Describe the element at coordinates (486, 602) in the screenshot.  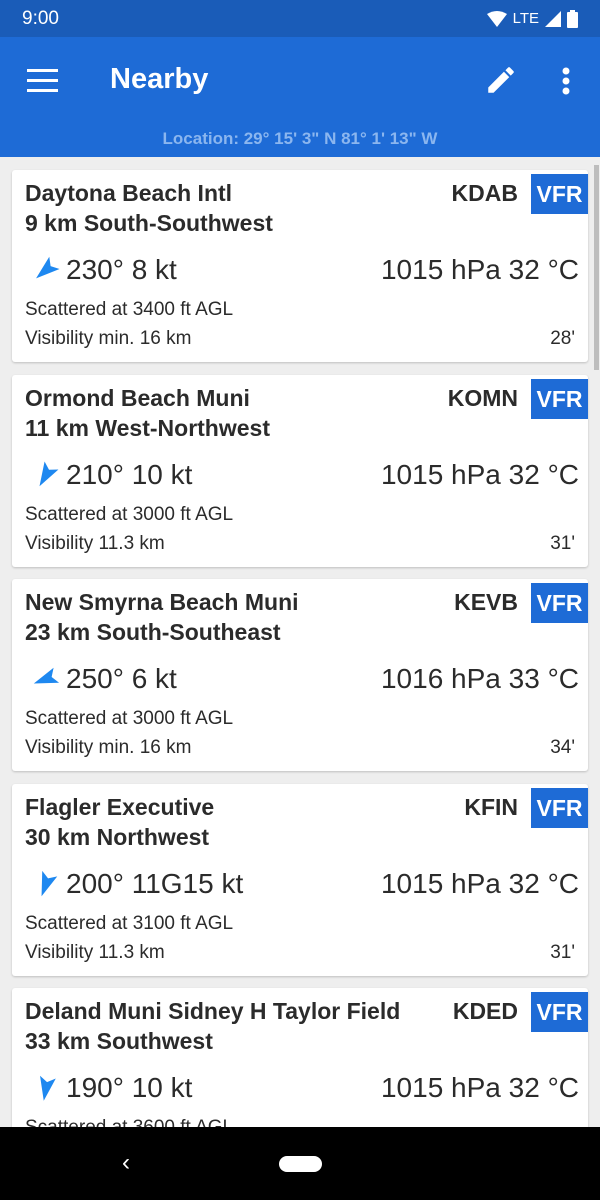
I see `station-icao: KEVB` at that location.